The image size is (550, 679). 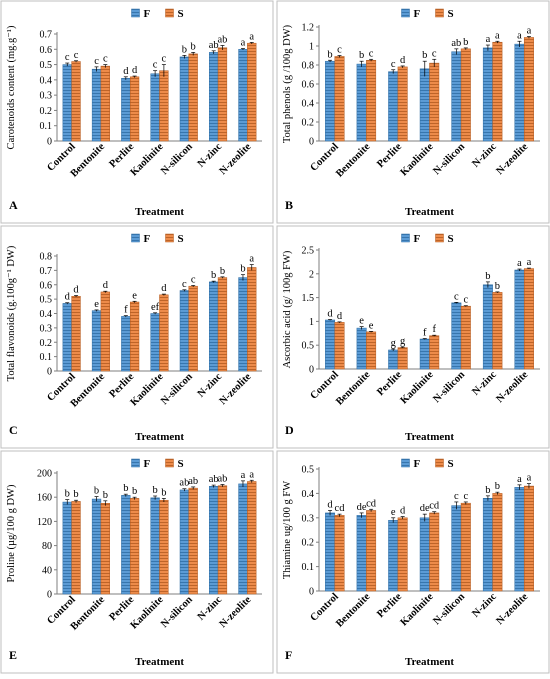 What do you see at coordinates (311, 322) in the screenshot?
I see `y-tick-label: 1` at bounding box center [311, 322].